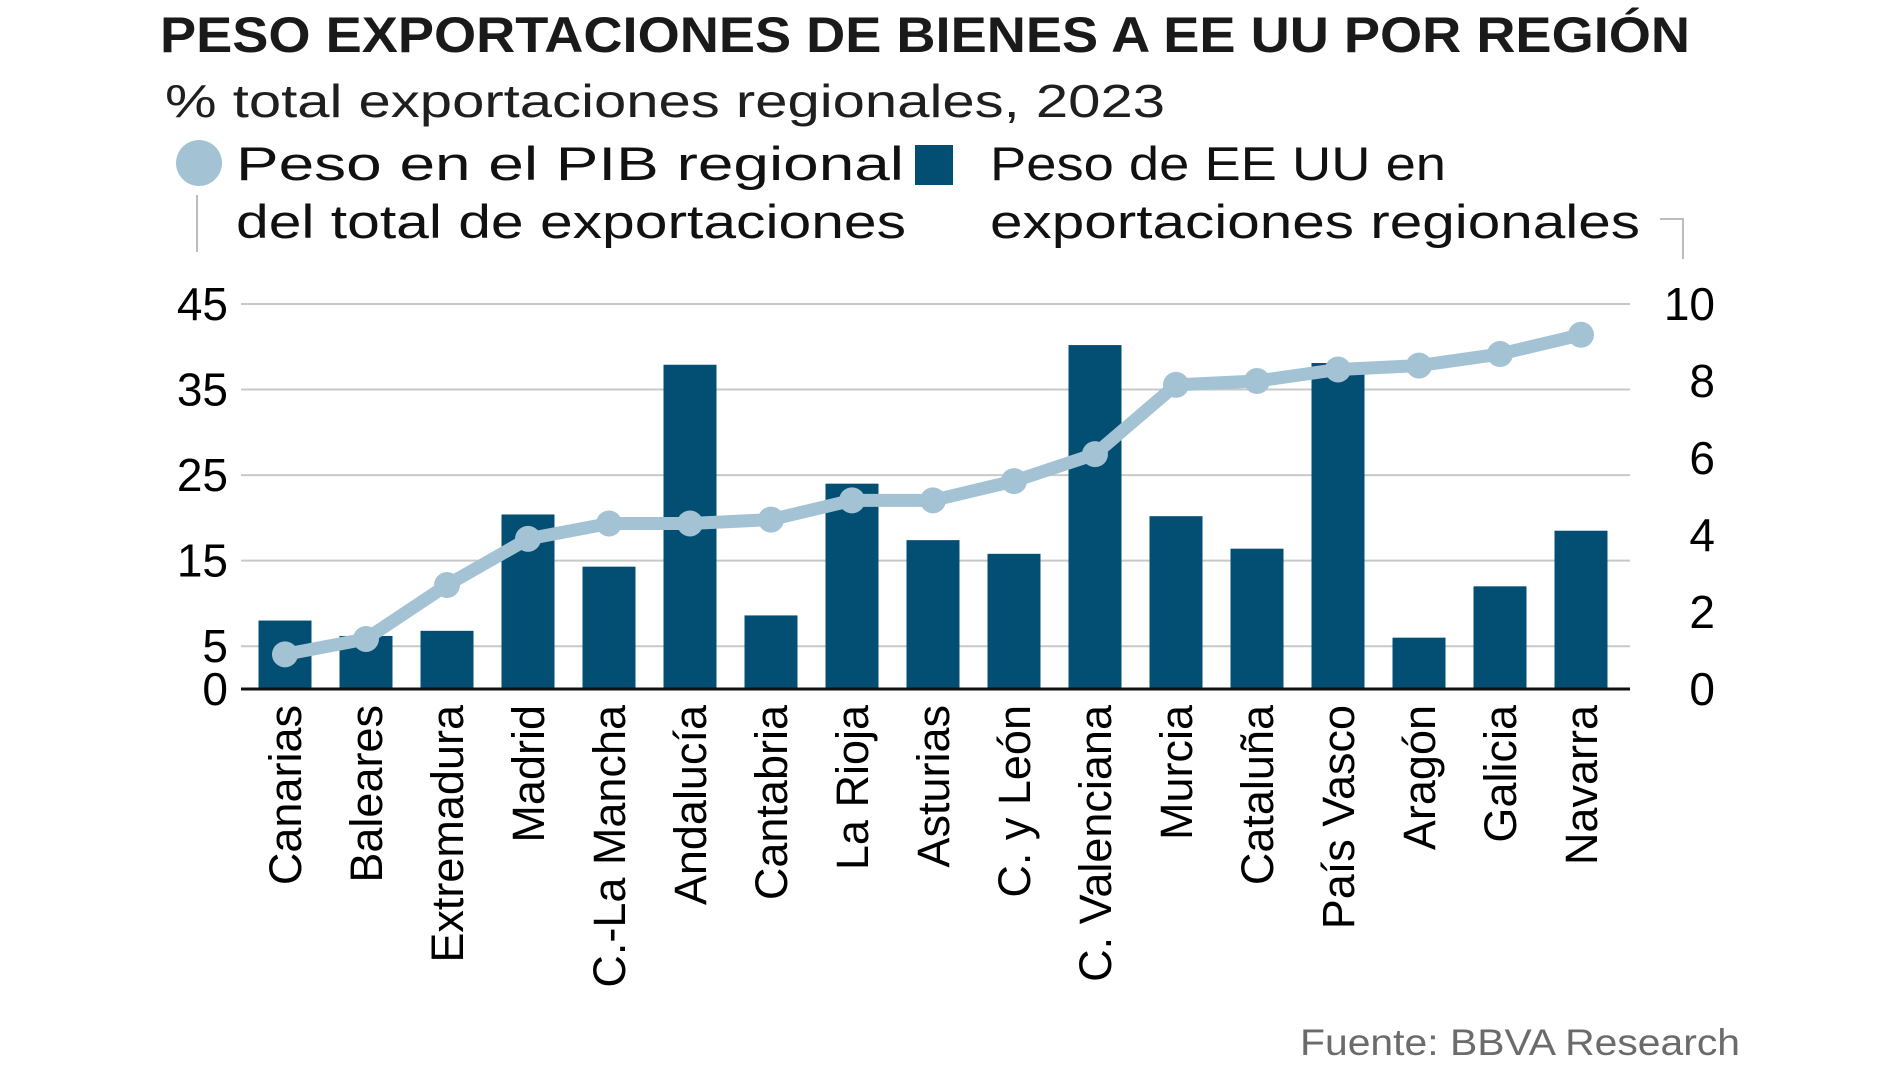 This screenshot has height=1069, width=1900. What do you see at coordinates (202, 304) in the screenshot?
I see `left-axis-tick-label: 45` at bounding box center [202, 304].